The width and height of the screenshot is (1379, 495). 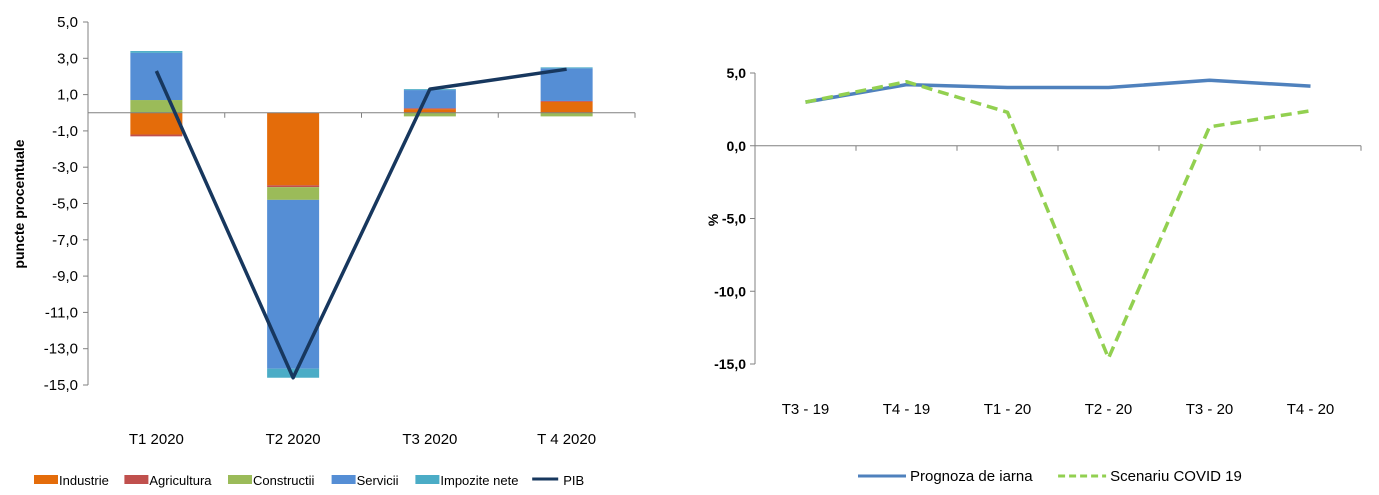 I want to click on y-axis-title: puncte procentuale, so click(x=19, y=203).